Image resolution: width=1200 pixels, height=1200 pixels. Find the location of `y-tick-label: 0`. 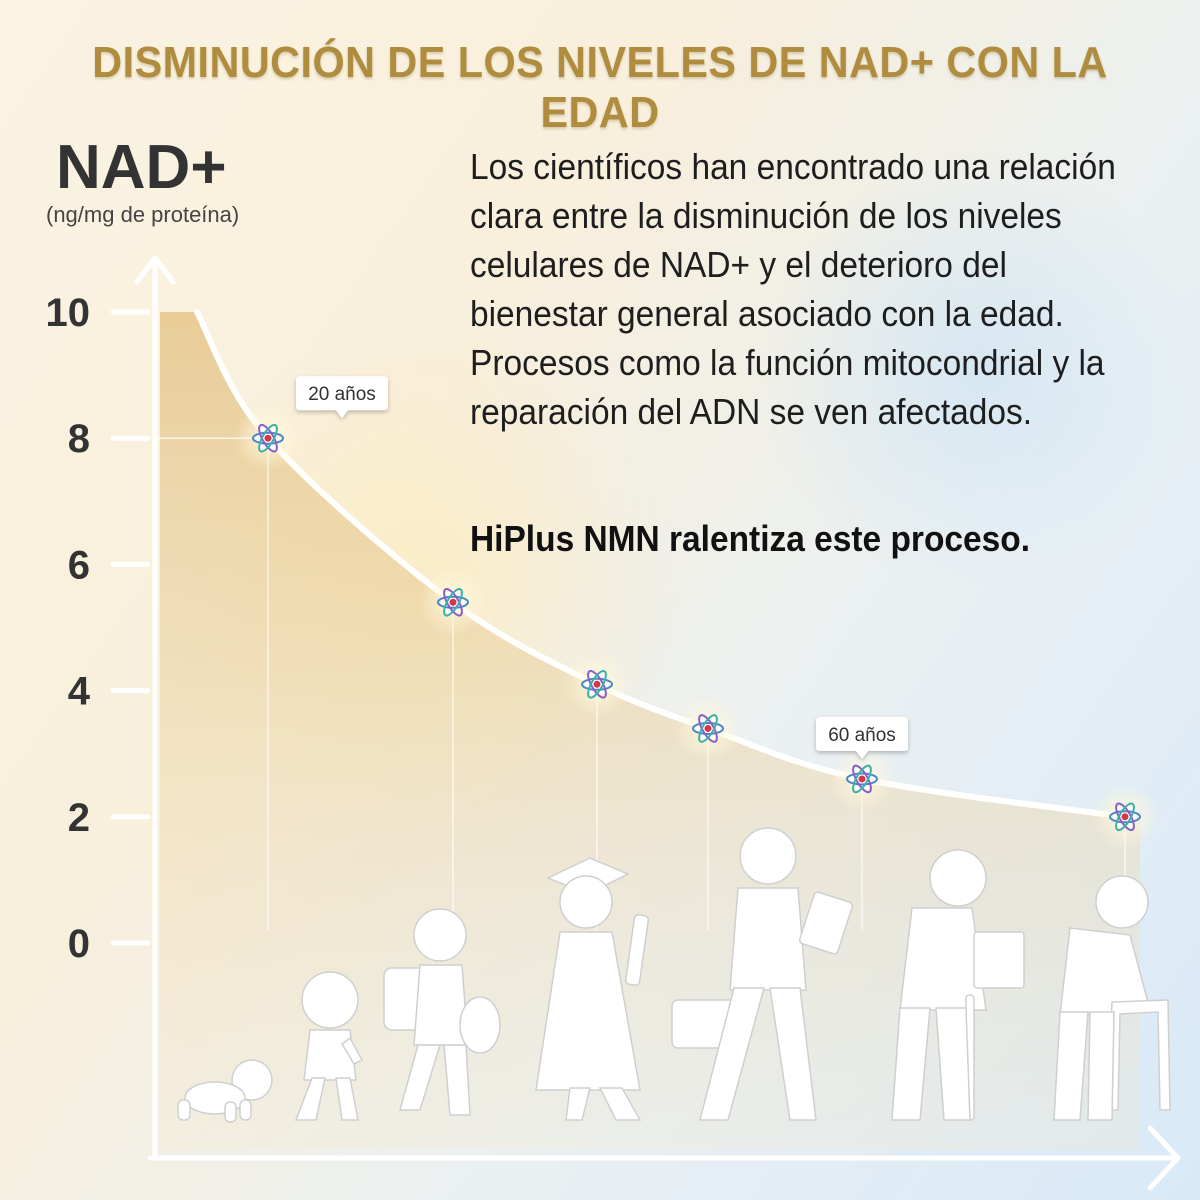

y-tick-label: 0 is located at coordinates (79, 944).